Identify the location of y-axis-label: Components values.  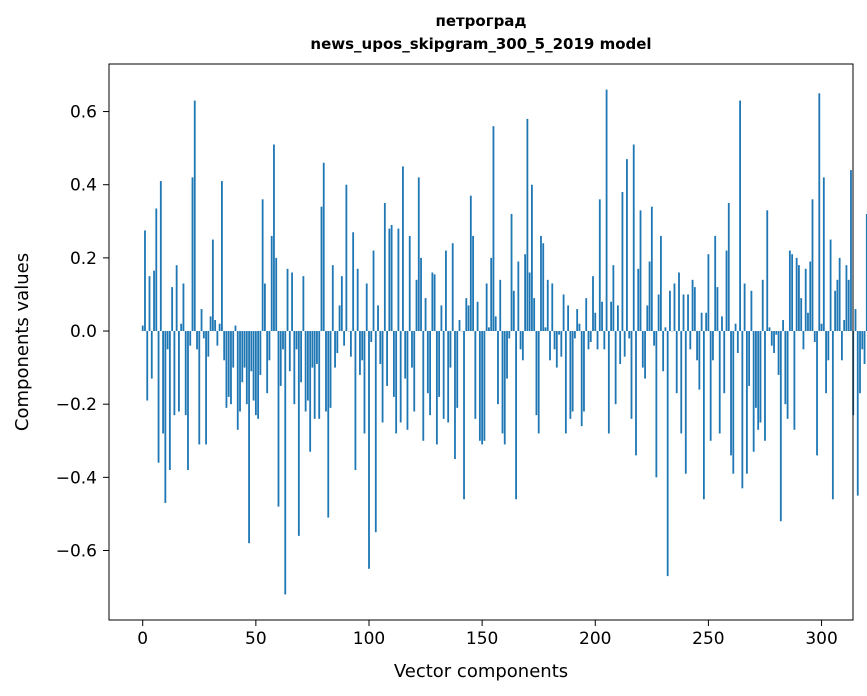
(22, 342).